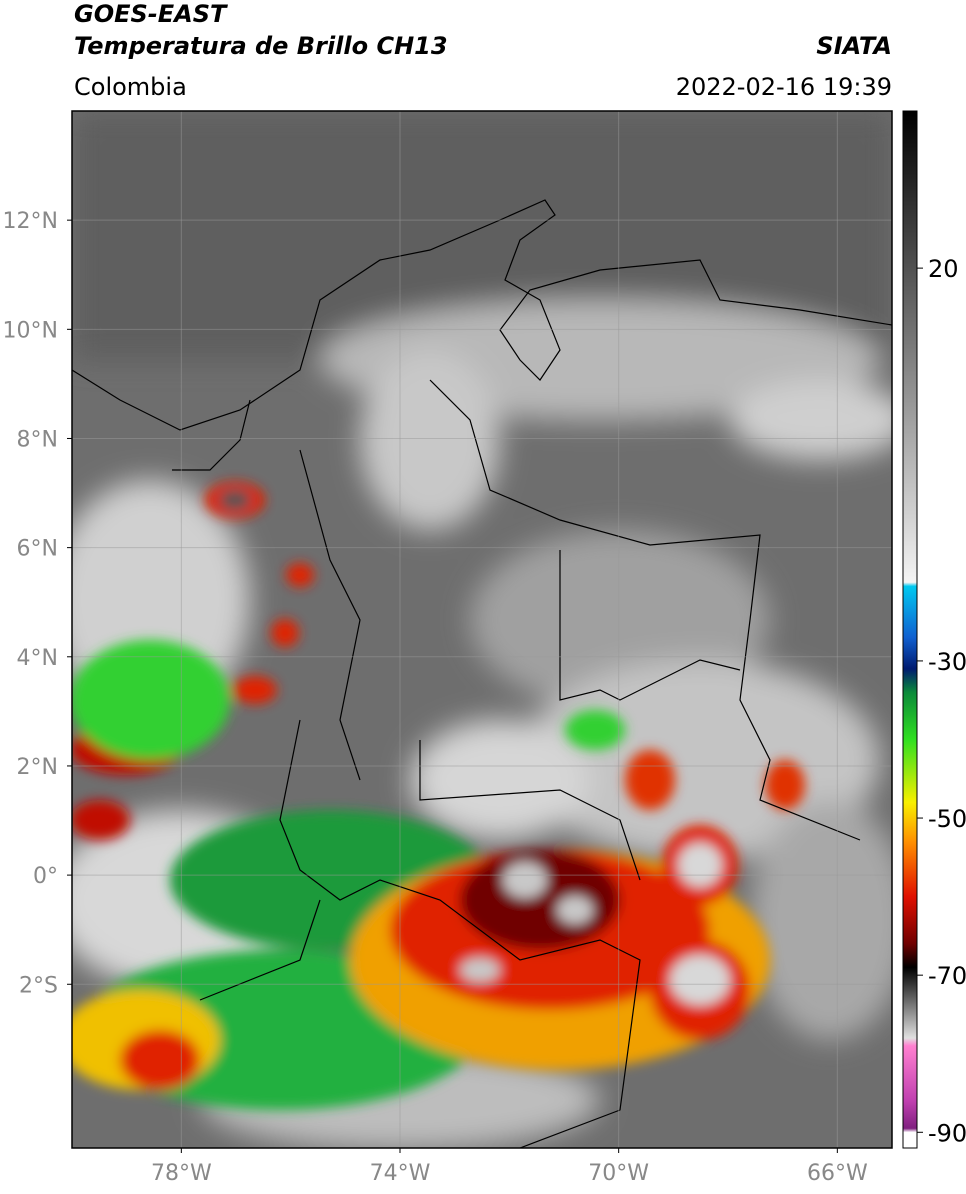  Describe the element at coordinates (943, 269) in the screenshot. I see `colorbar-tick-label: 20` at that location.